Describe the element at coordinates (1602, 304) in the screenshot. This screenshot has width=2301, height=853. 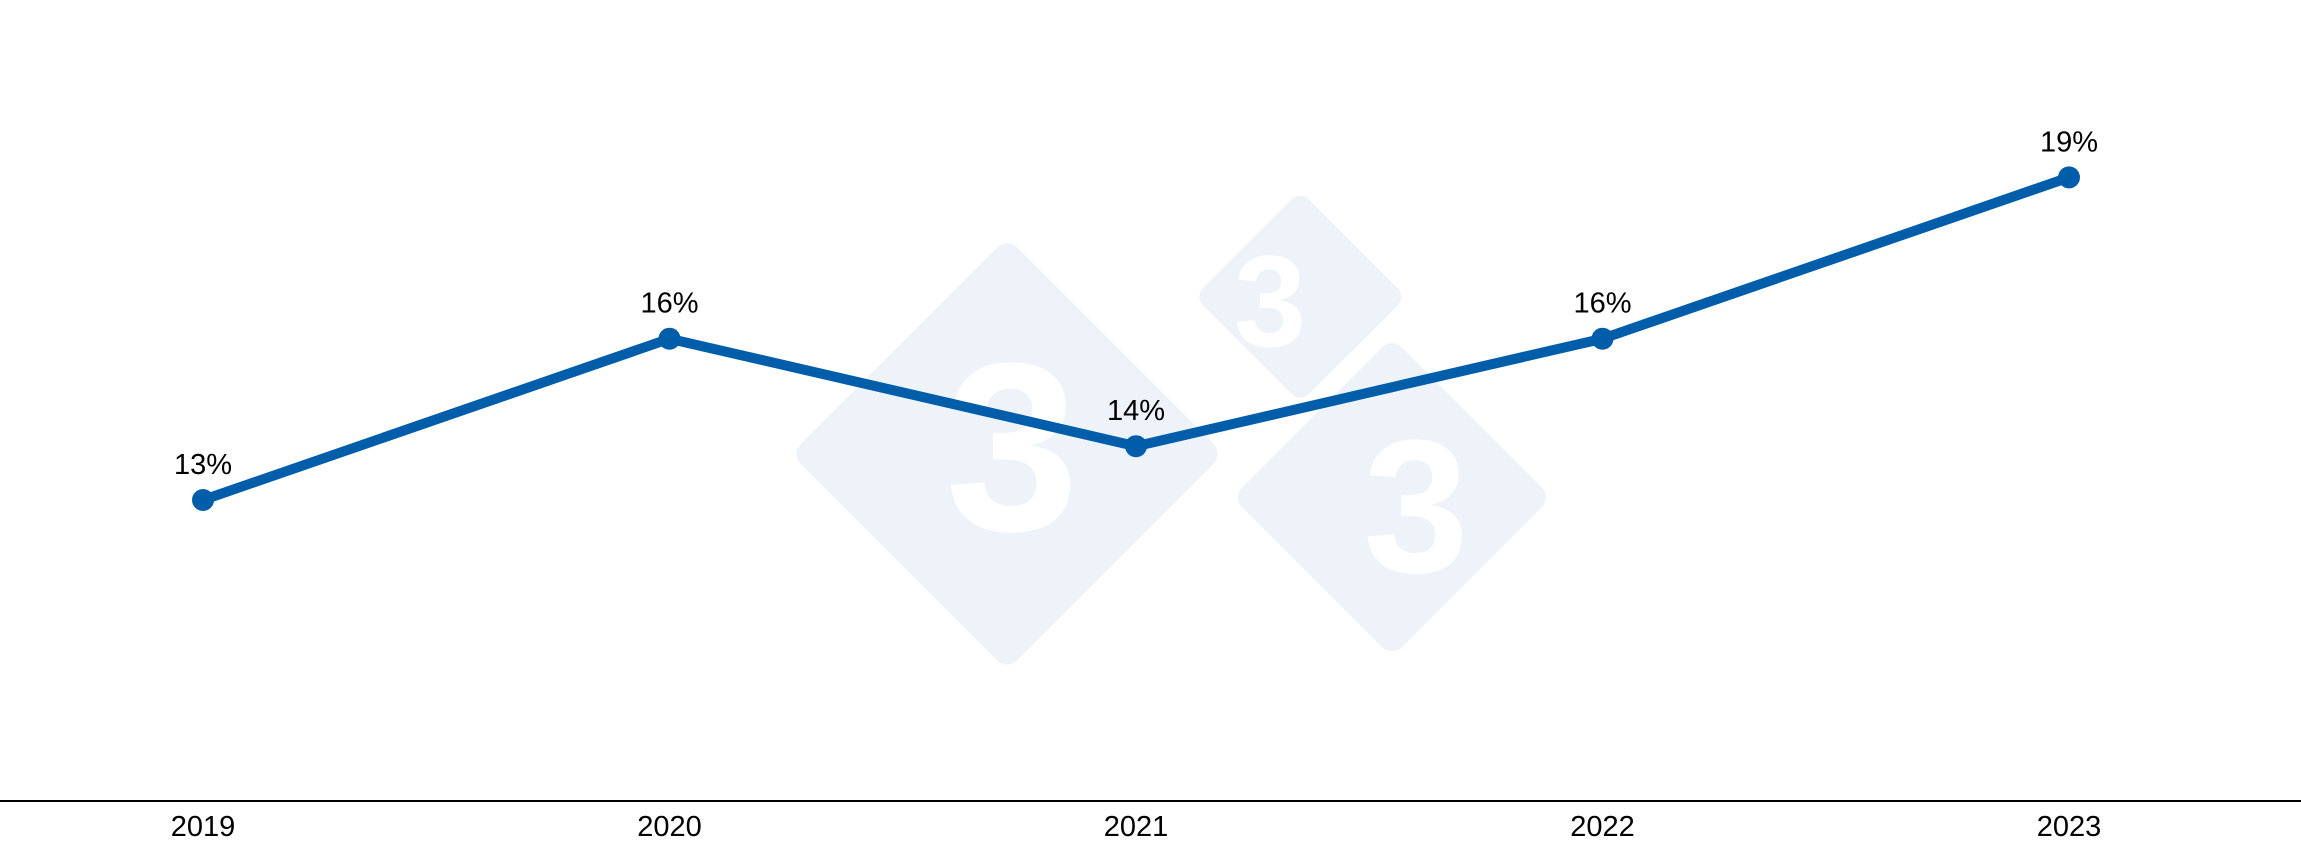
I see `data-label-2022: 16%` at that location.